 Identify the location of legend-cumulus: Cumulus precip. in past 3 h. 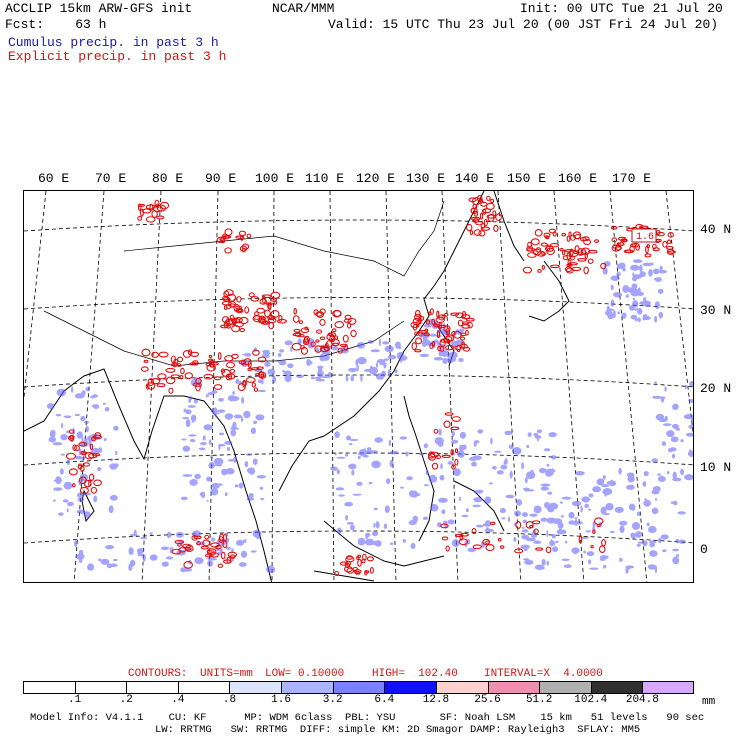
(113, 42).